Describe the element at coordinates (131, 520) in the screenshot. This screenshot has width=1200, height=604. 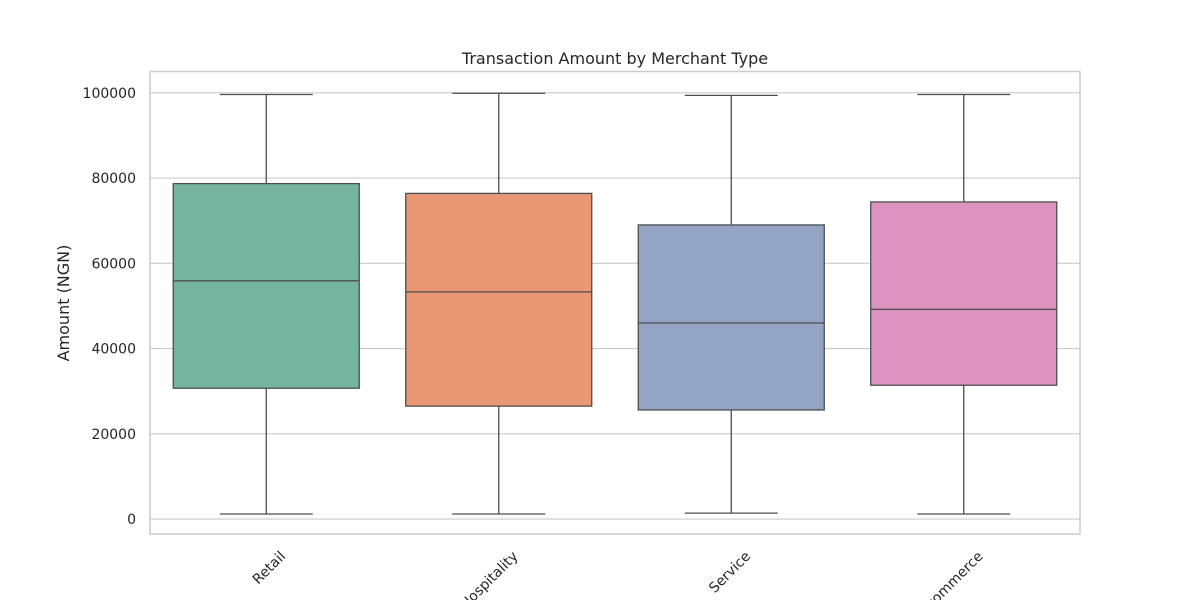
I see `y-tick-label-0: 0` at that location.